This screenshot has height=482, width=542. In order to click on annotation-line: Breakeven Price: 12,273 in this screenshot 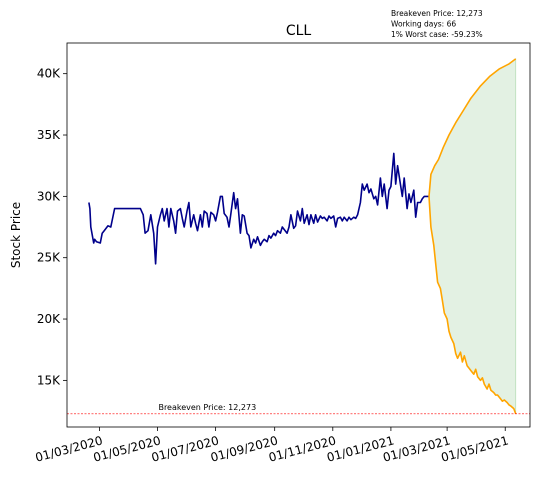, I will do `click(437, 13)`.